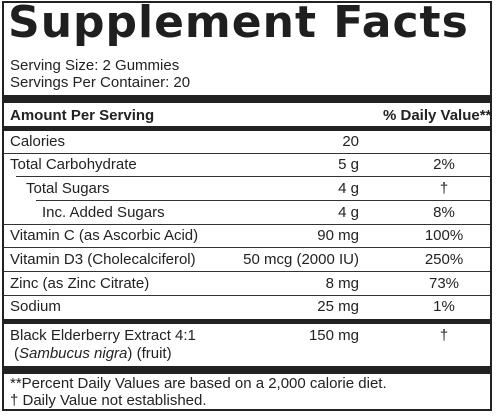  What do you see at coordinates (68, 188) in the screenshot?
I see `nutrient-name: Total Sugars` at bounding box center [68, 188].